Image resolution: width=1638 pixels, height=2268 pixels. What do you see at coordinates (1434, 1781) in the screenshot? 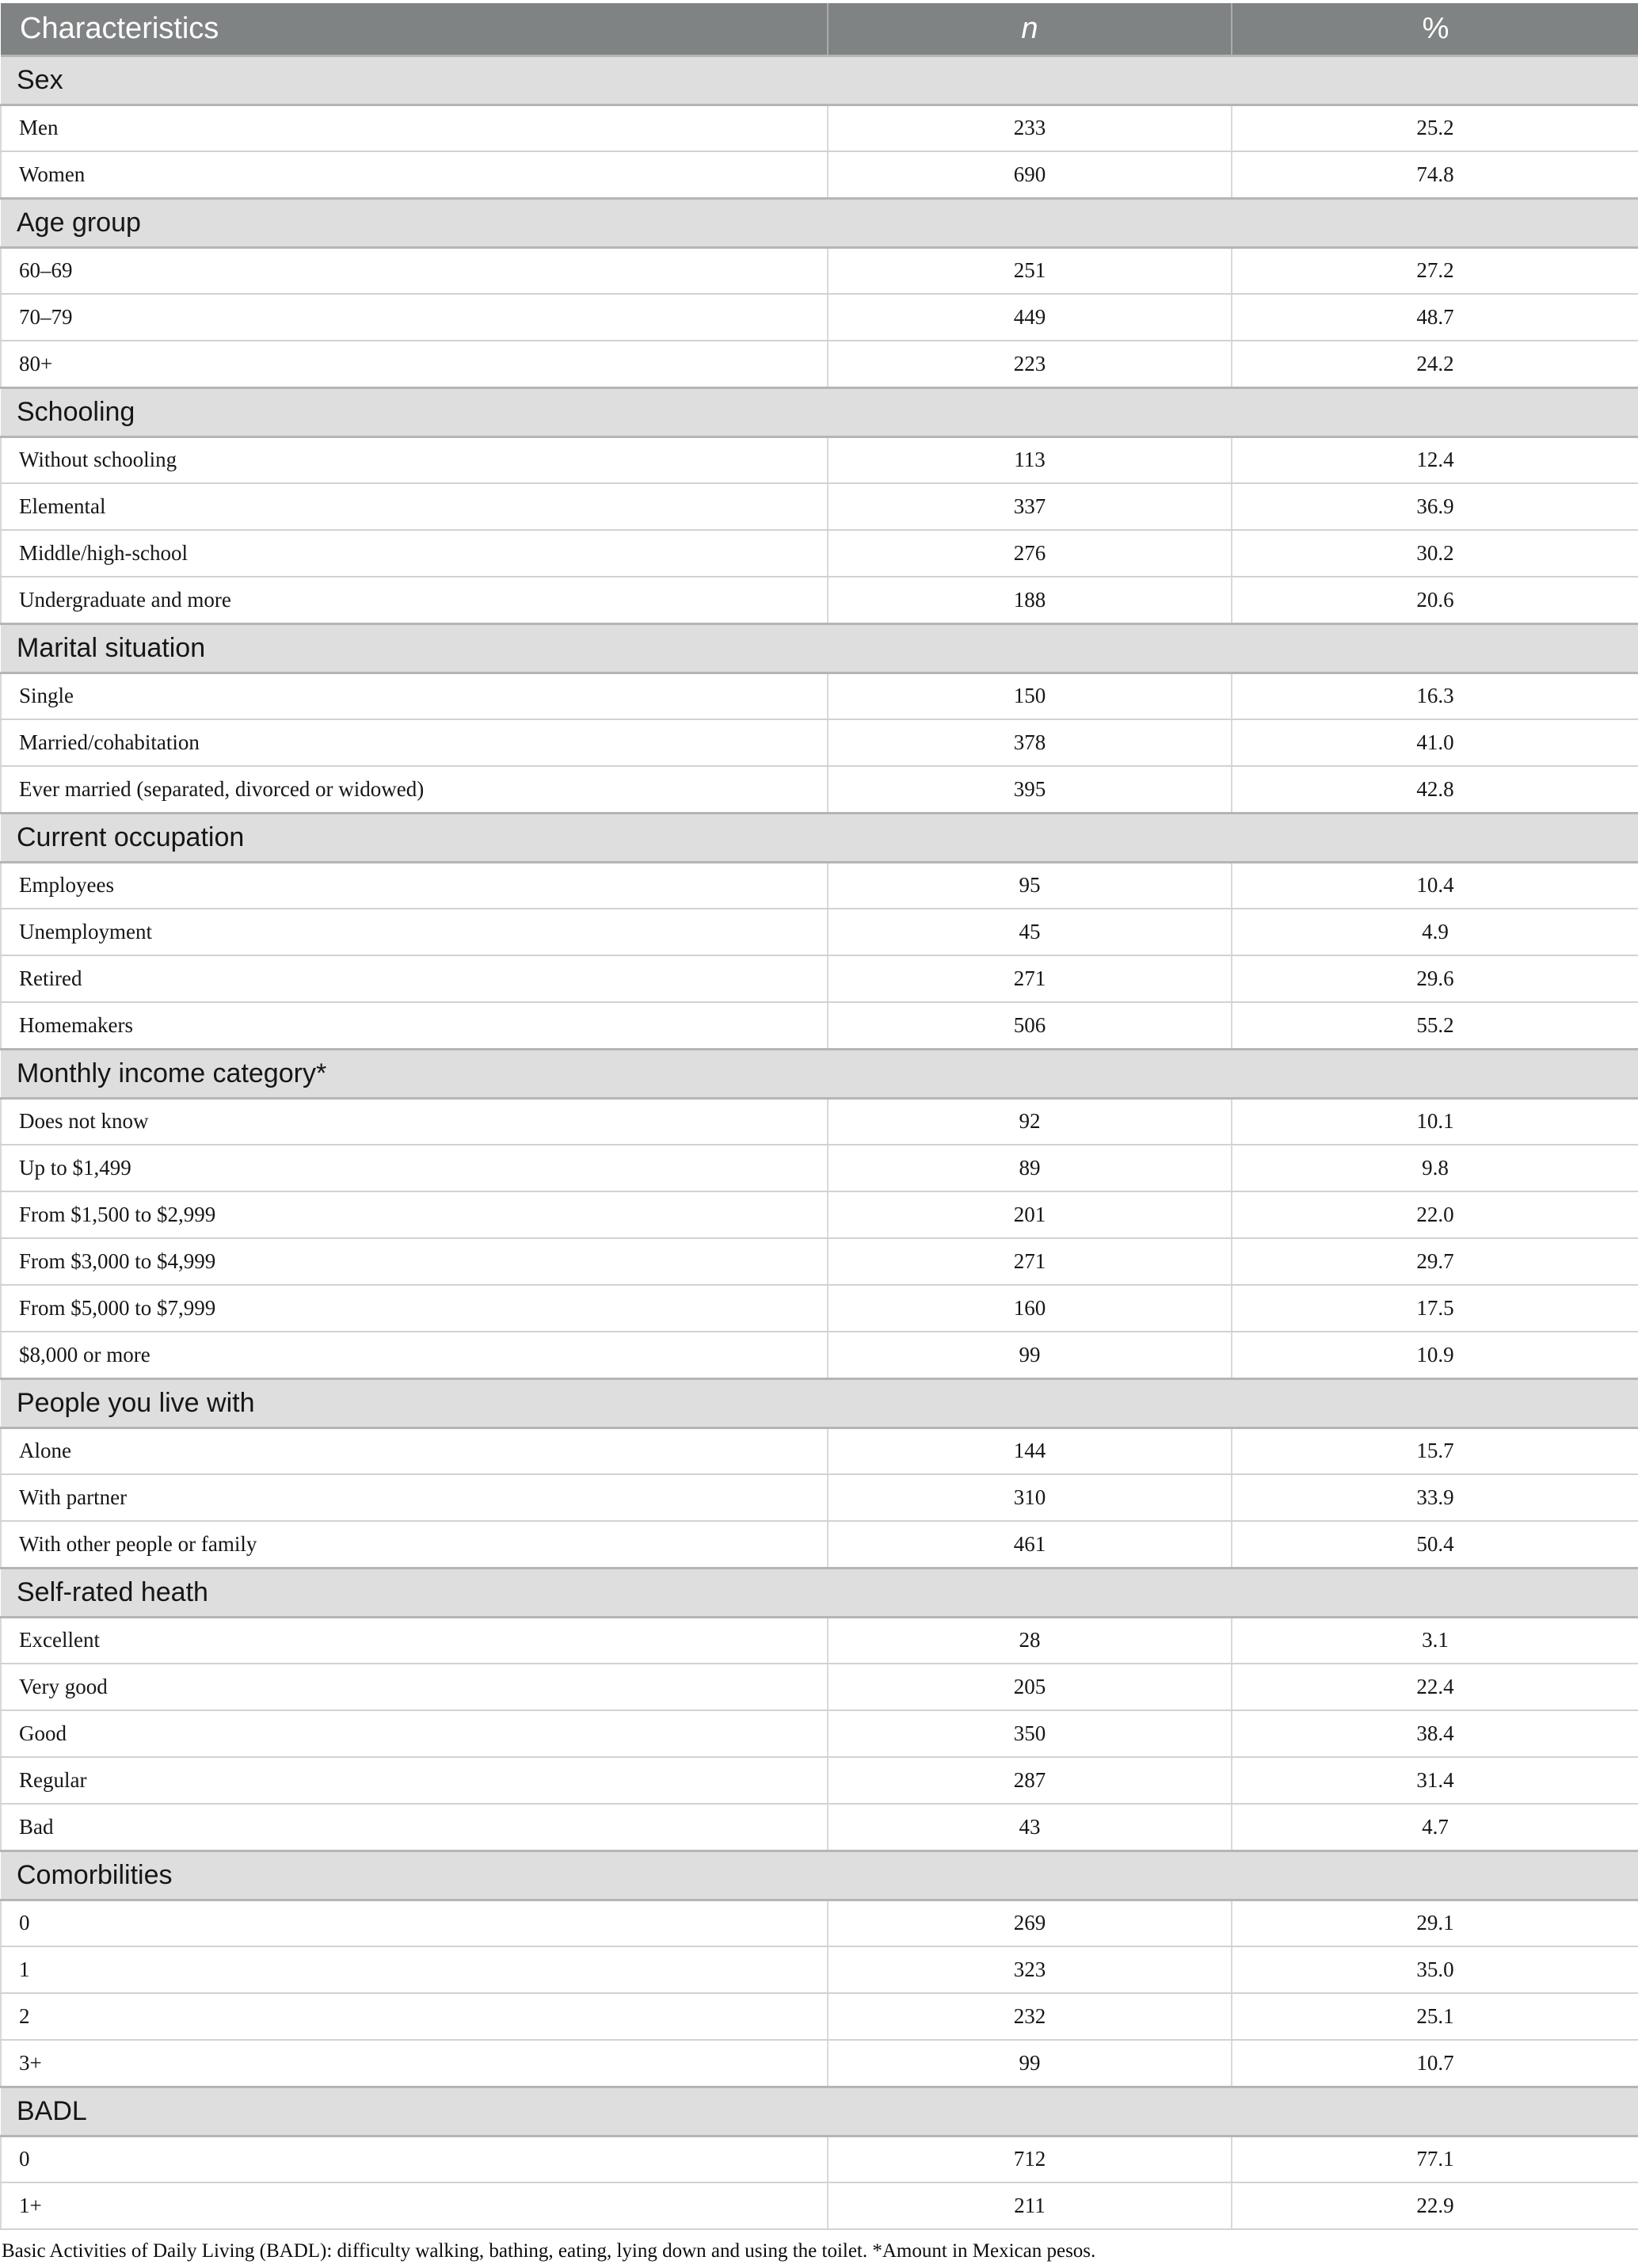
I see `percent-value-cell: 31.4` at bounding box center [1434, 1781].